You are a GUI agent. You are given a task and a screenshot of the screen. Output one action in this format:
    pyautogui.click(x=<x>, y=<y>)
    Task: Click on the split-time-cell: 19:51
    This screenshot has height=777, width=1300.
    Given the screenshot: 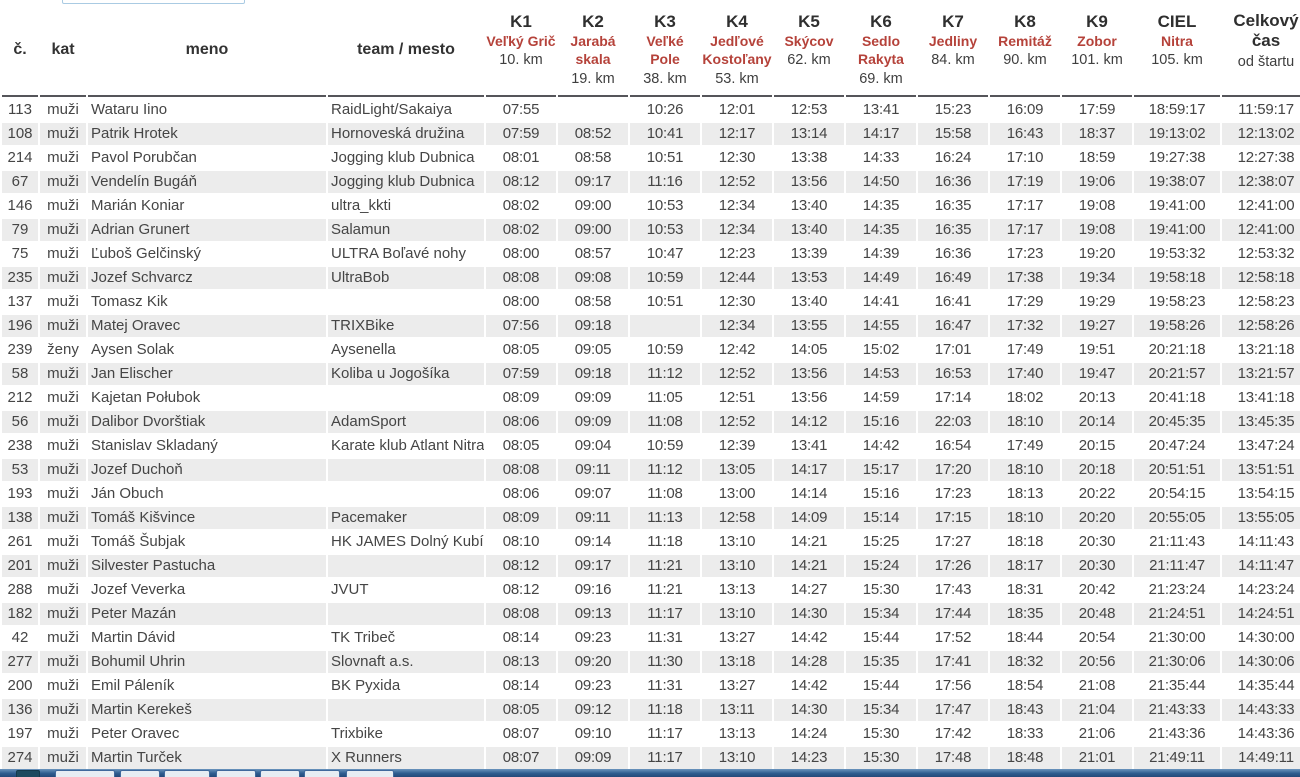 What is the action you would take?
    pyautogui.click(x=1097, y=350)
    